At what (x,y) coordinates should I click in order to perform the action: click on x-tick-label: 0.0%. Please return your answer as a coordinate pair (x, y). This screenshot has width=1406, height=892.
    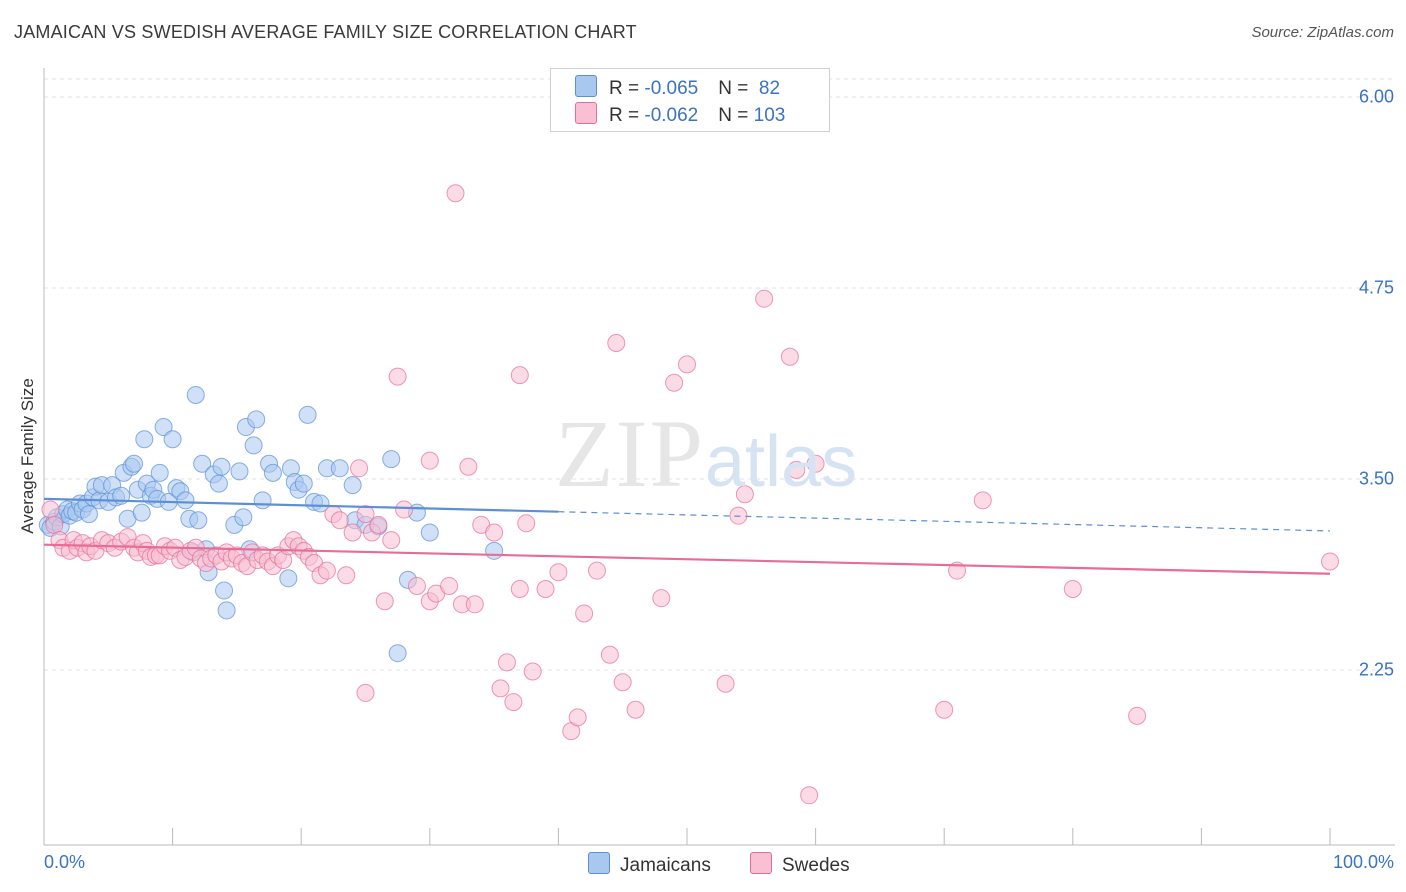
    Looking at the image, I should click on (65, 862).